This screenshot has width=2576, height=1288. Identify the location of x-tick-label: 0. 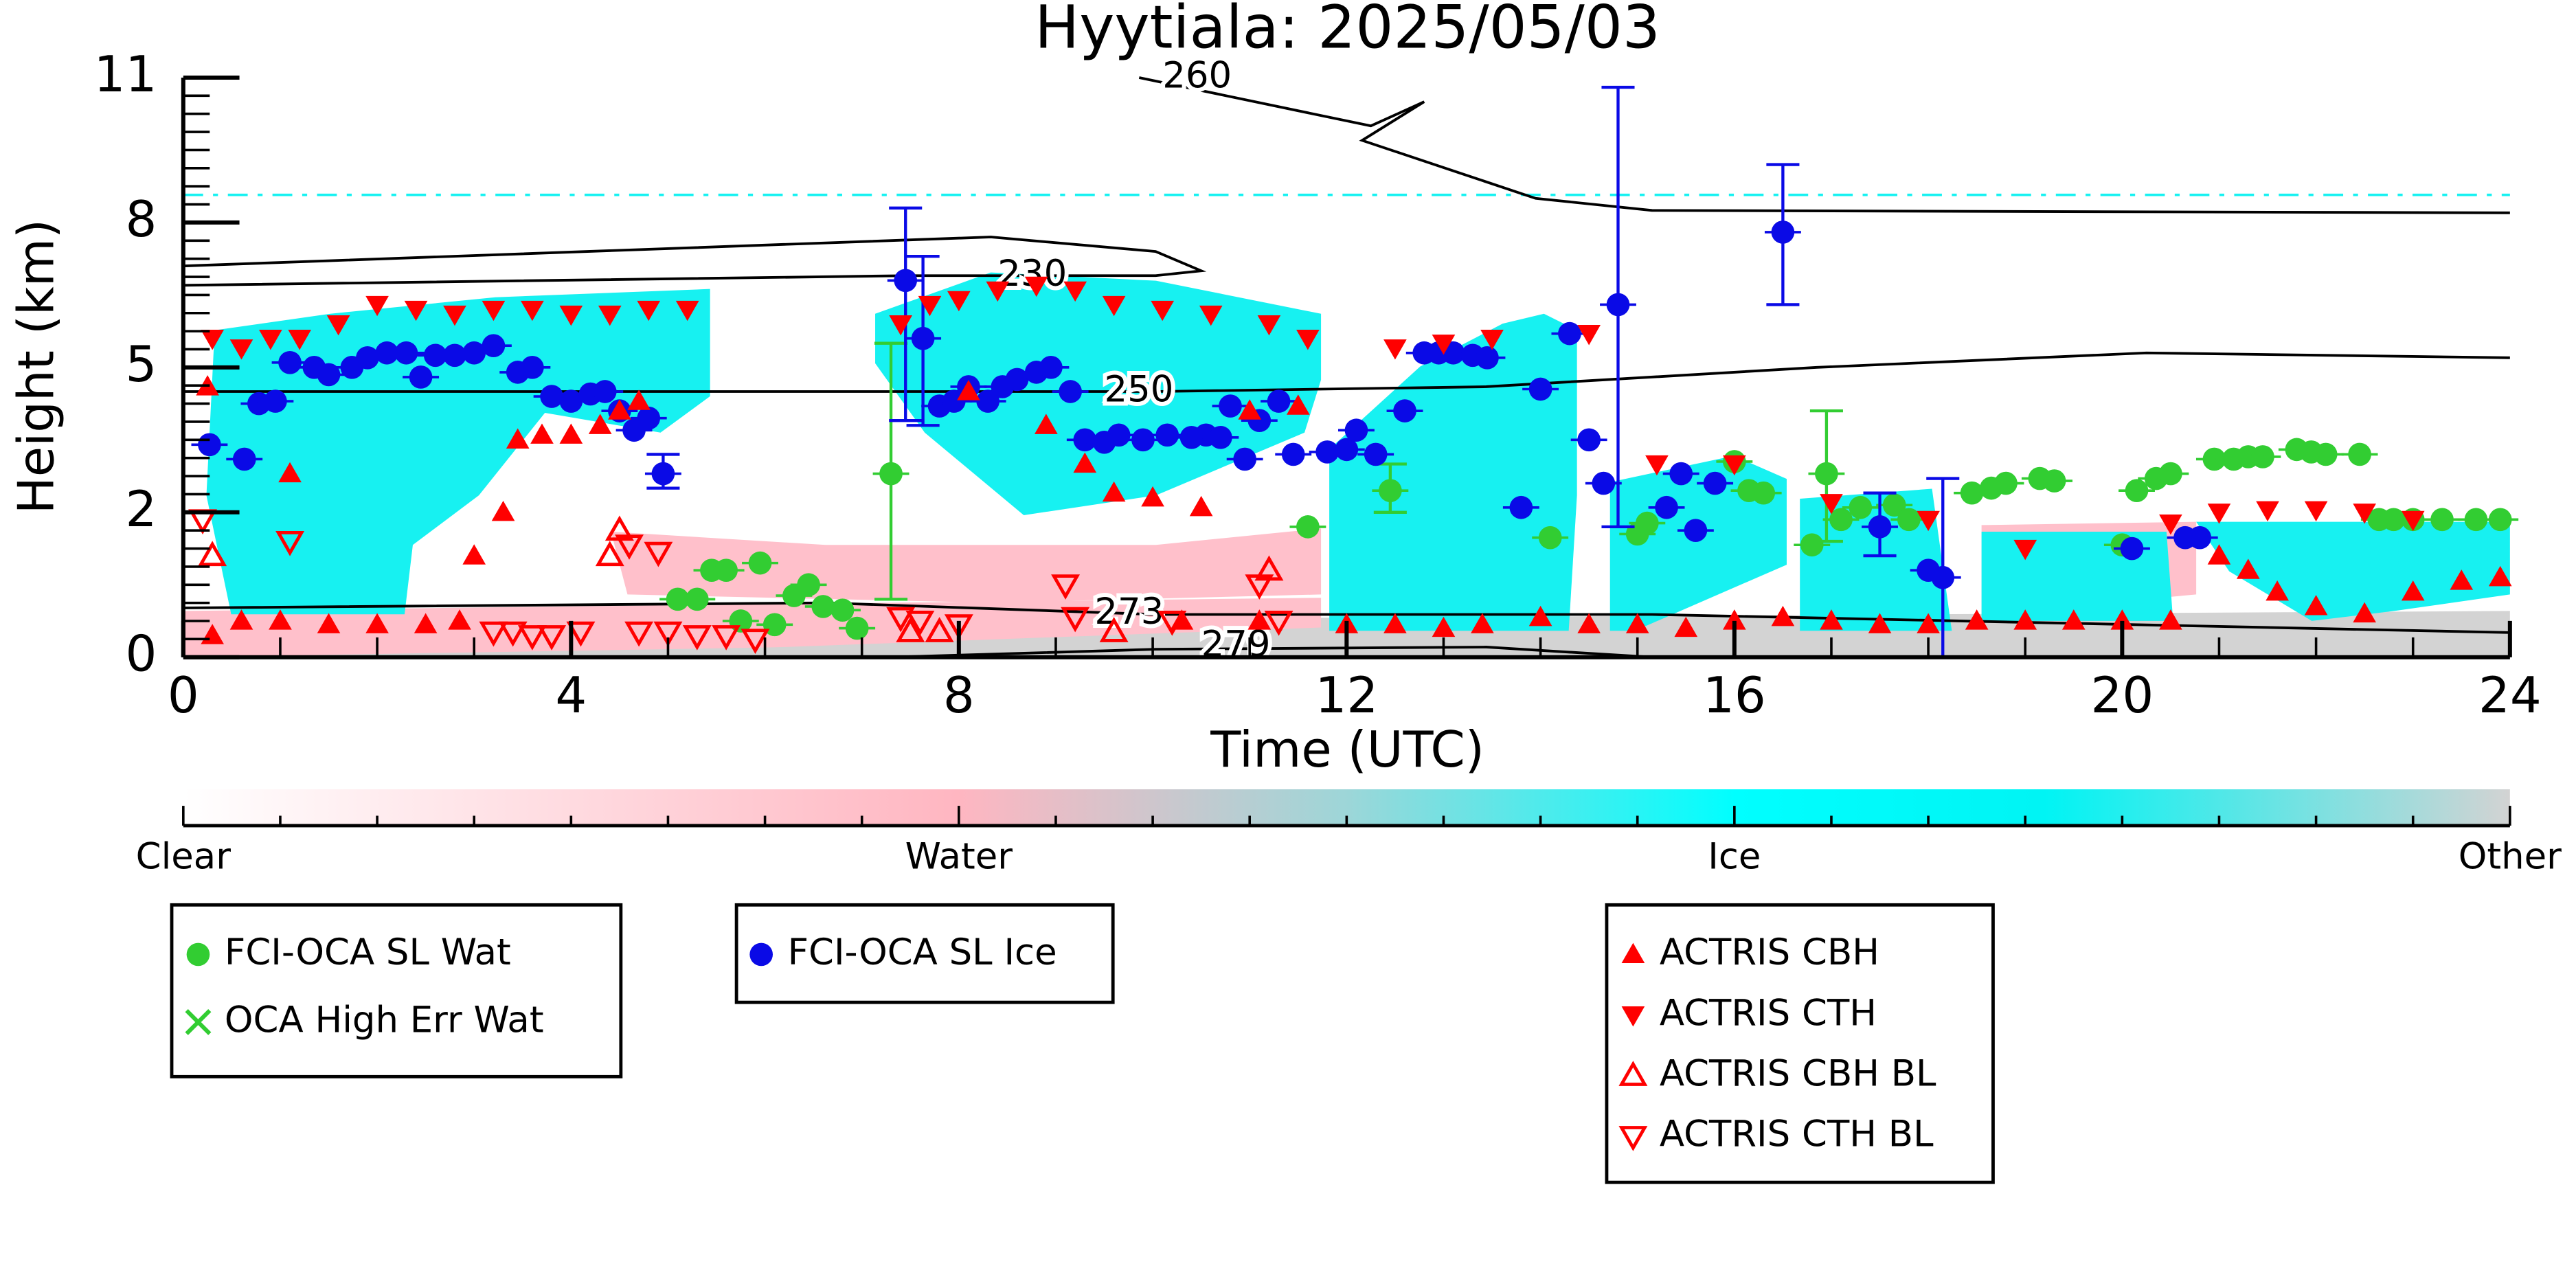
(183, 696).